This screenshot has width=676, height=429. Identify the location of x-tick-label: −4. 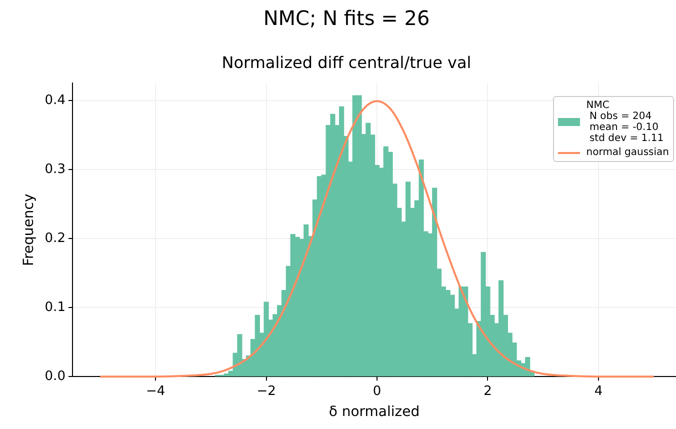
(156, 391).